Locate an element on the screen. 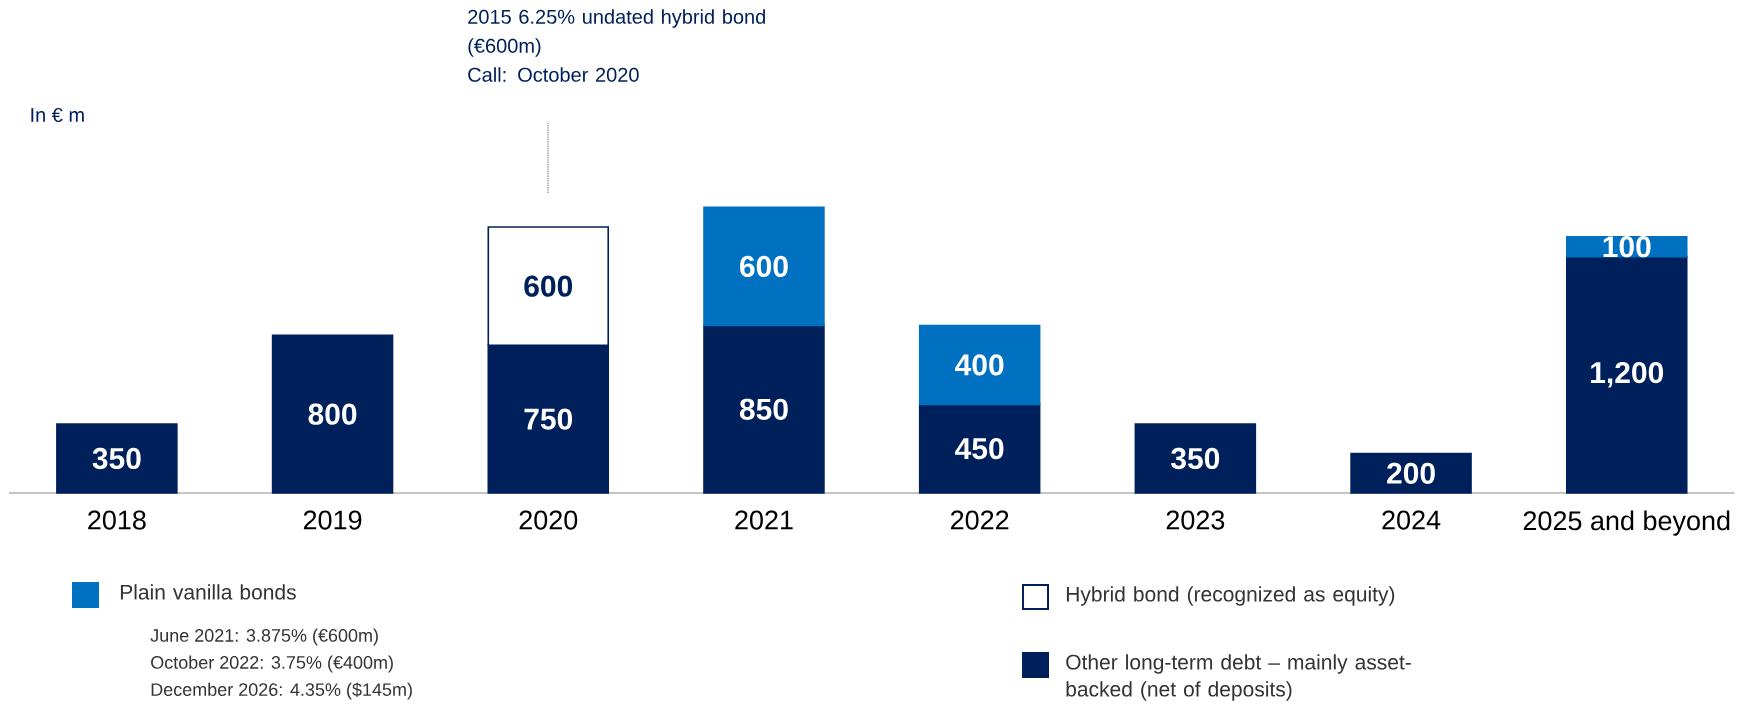 Image resolution: width=1744 pixels, height=711 pixels. text: 2015 6.25% undated hybrid bond (€600m) is located at coordinates (616, 33).